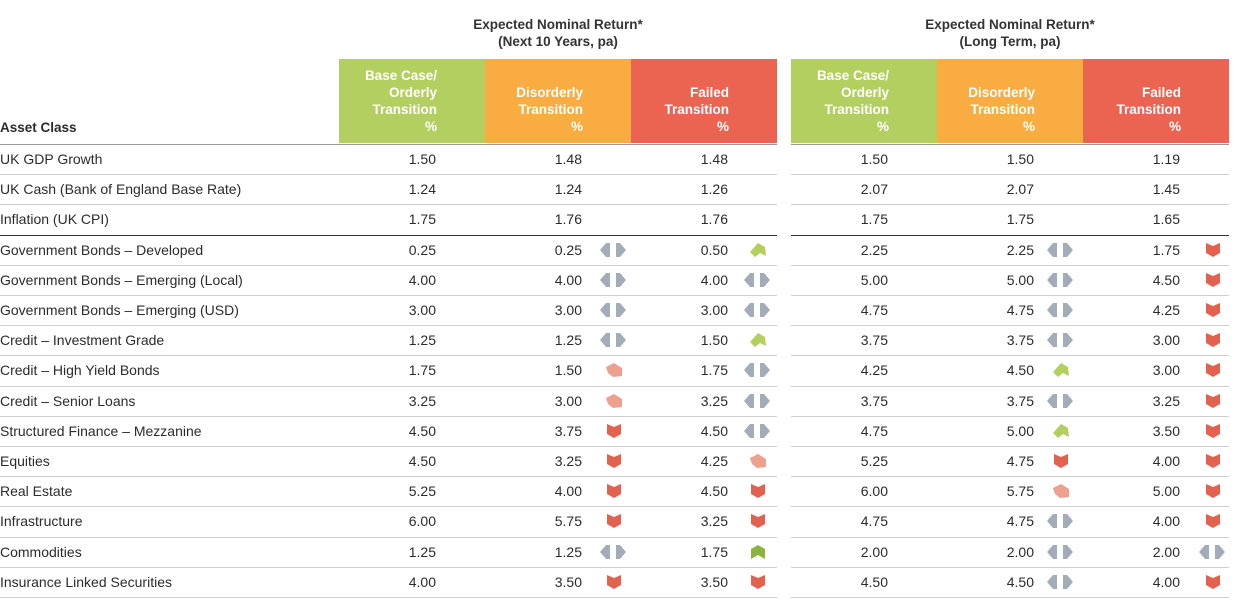 The image size is (1246, 616). Describe the element at coordinates (568, 400) in the screenshot. I see `return-value: 3.00` at that location.